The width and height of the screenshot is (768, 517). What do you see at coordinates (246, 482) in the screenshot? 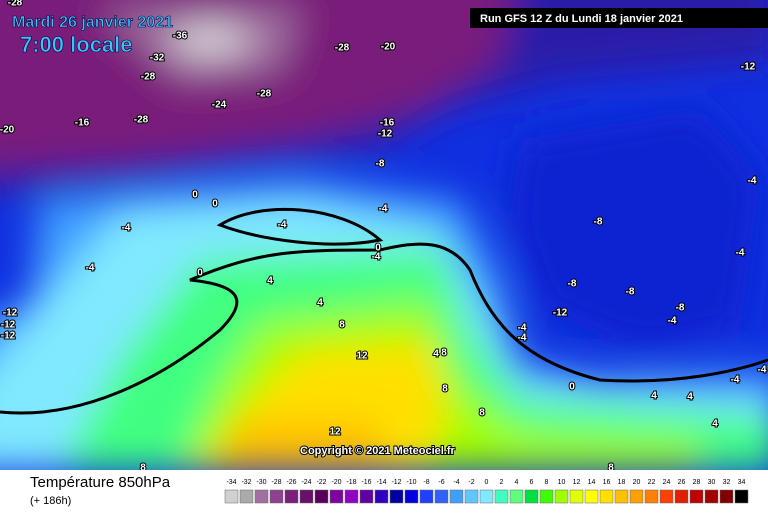
I see `colorbar-label: -32` at bounding box center [246, 482].